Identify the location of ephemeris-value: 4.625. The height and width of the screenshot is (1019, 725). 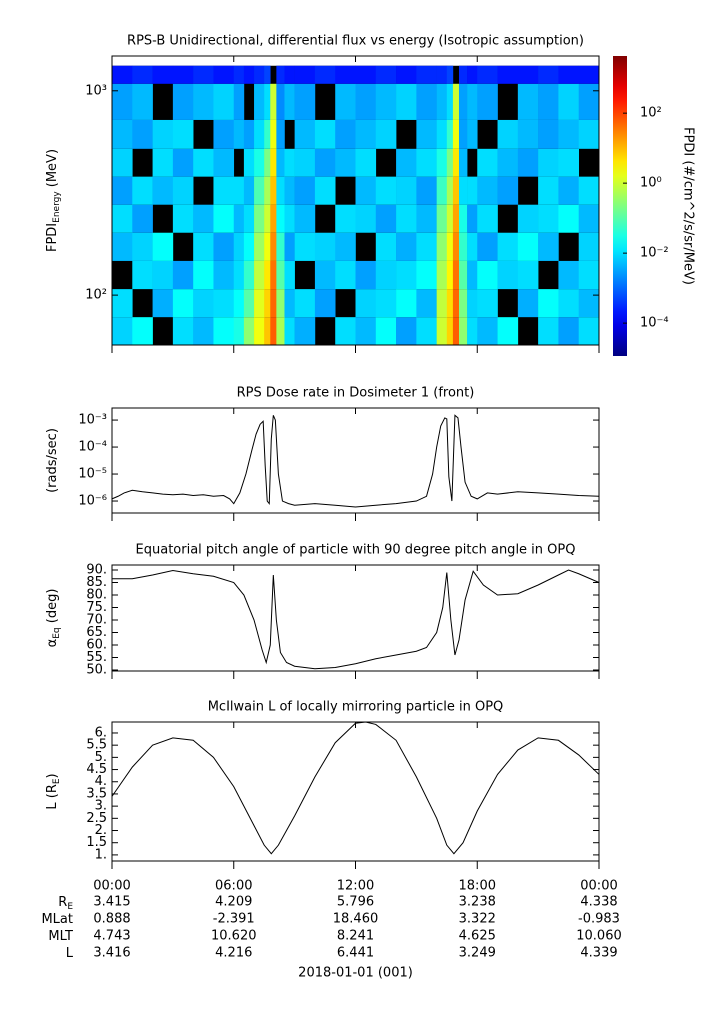
(477, 936).